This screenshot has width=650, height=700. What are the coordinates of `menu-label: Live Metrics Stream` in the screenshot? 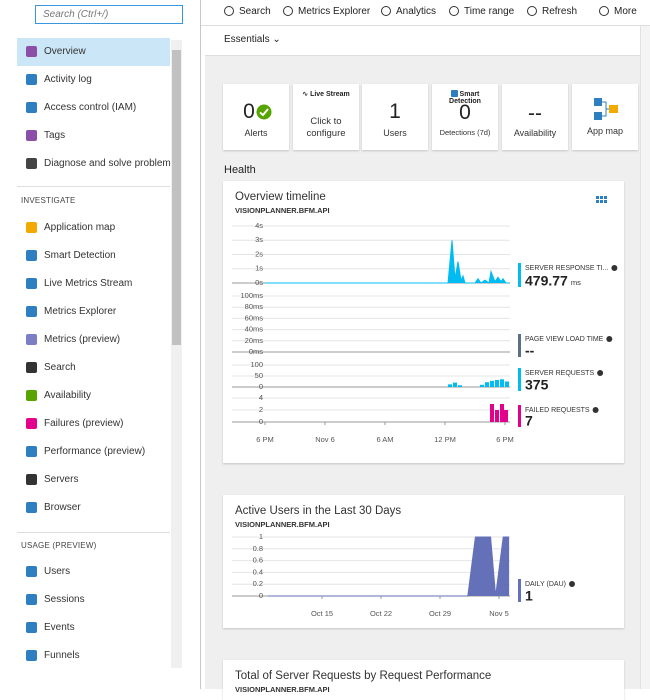 It's located at (88, 283).